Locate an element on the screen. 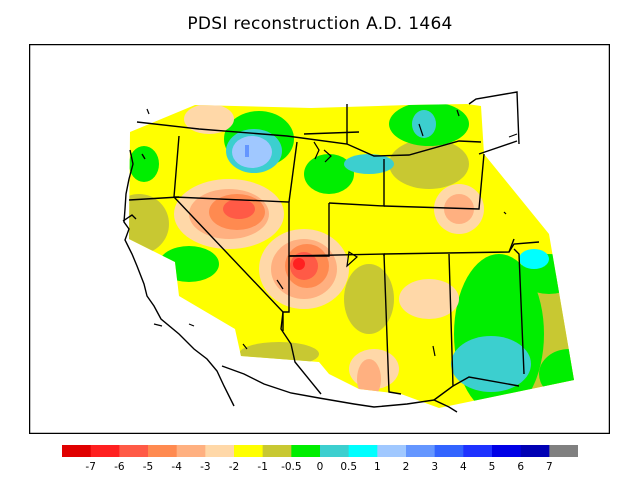  legend-label: 4 is located at coordinates (463, 467).